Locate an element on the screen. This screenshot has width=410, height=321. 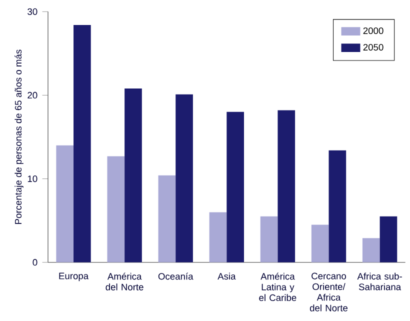
y-axis-title: Porcentaje de personas de 65 años o más is located at coordinates (19, 137).